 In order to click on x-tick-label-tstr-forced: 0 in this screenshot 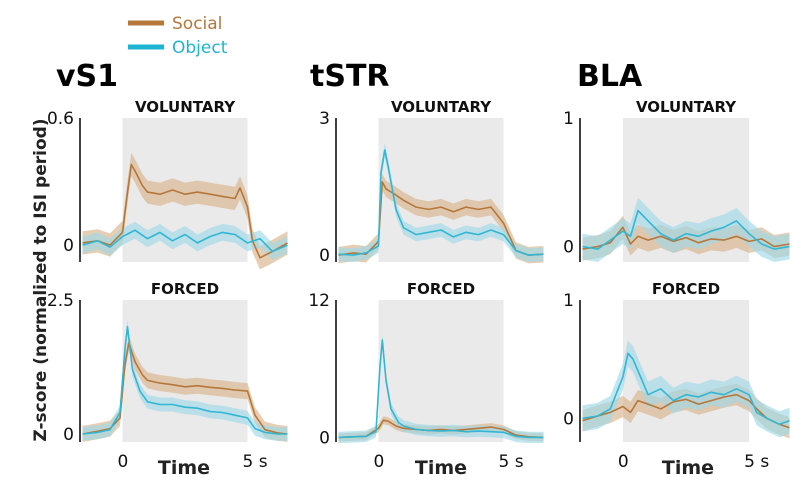, I will do `click(379, 462)`.